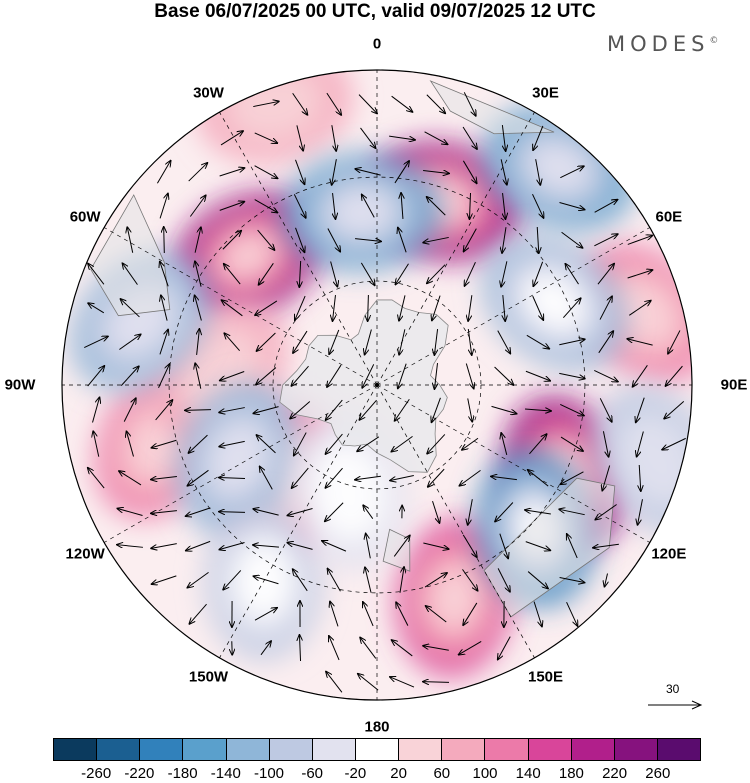  What do you see at coordinates (734, 385) in the screenshot?
I see `lon-label-90e: 90E` at bounding box center [734, 385].